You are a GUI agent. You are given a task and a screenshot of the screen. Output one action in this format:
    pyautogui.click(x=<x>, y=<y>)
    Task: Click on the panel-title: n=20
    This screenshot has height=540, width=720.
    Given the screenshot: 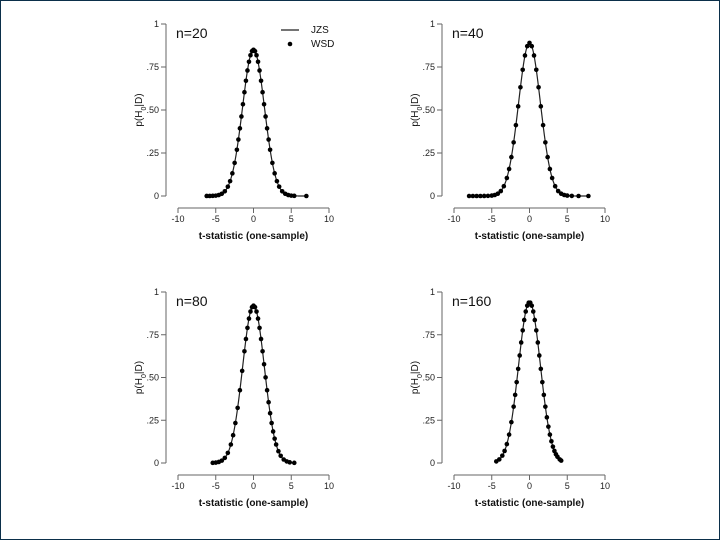 What is the action you would take?
    pyautogui.click(x=192, y=33)
    